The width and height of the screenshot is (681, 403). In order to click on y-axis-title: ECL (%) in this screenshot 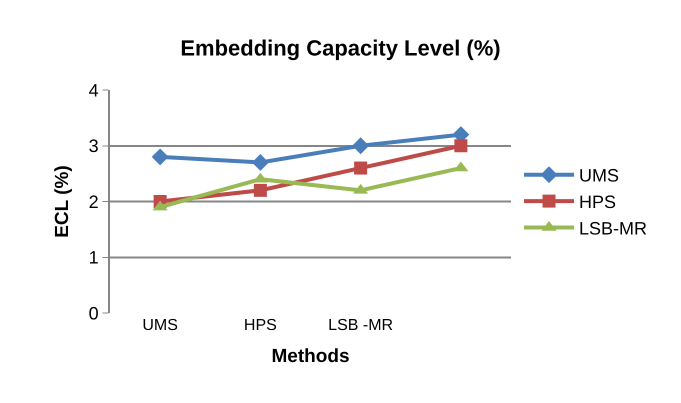, I will do `click(62, 201)`.